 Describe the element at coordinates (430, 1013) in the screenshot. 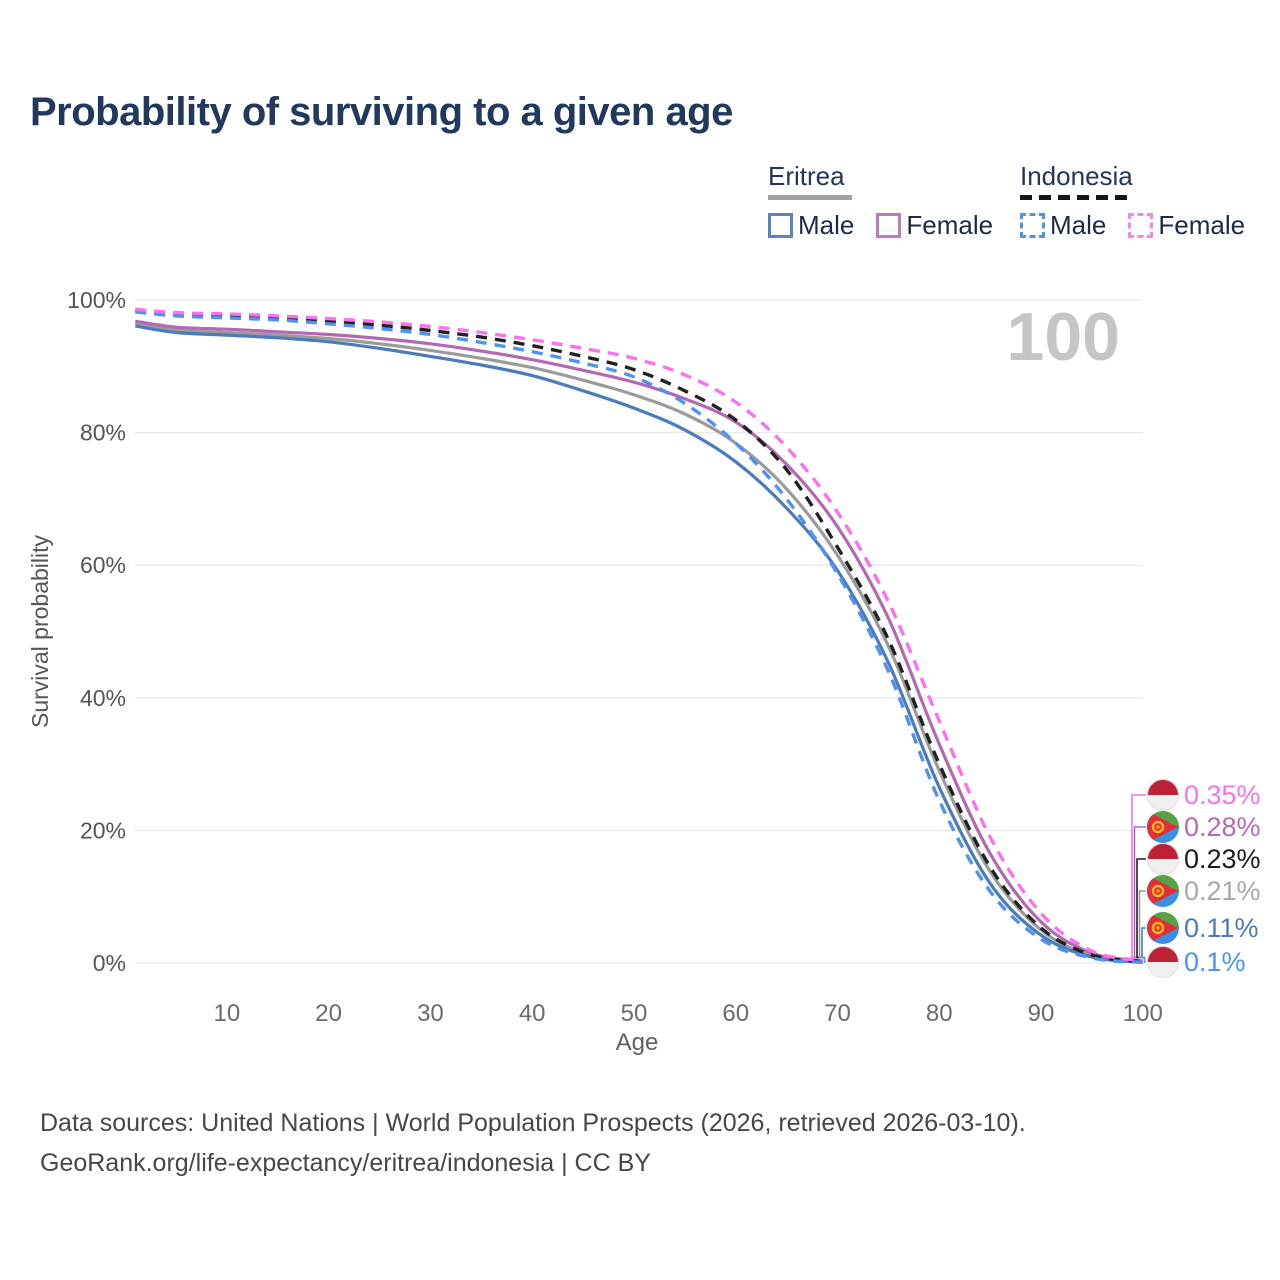

I see `x-tick-label: 30` at that location.